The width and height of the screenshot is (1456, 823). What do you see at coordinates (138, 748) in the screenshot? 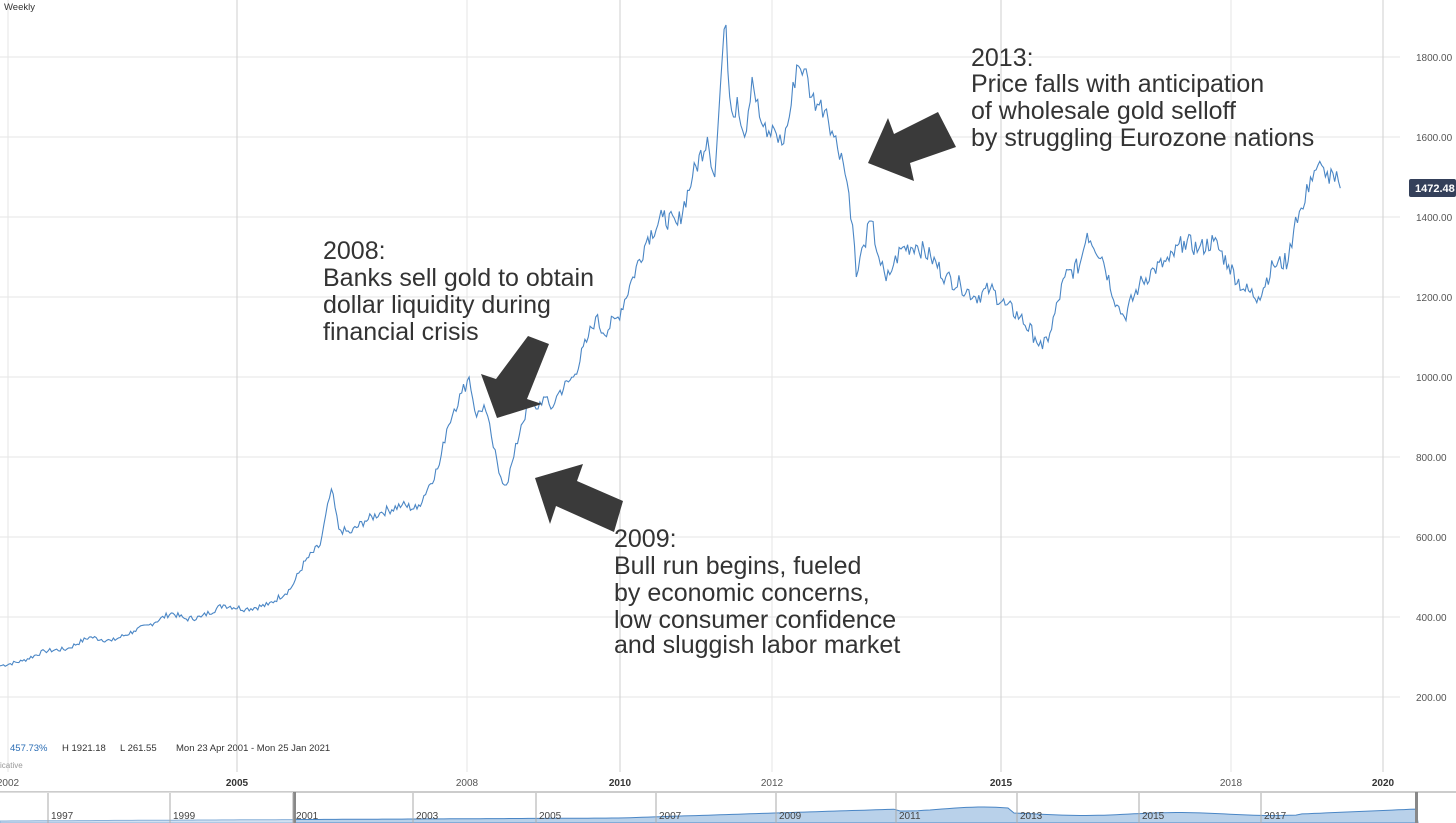
I see `low-value: L 261.55` at bounding box center [138, 748].